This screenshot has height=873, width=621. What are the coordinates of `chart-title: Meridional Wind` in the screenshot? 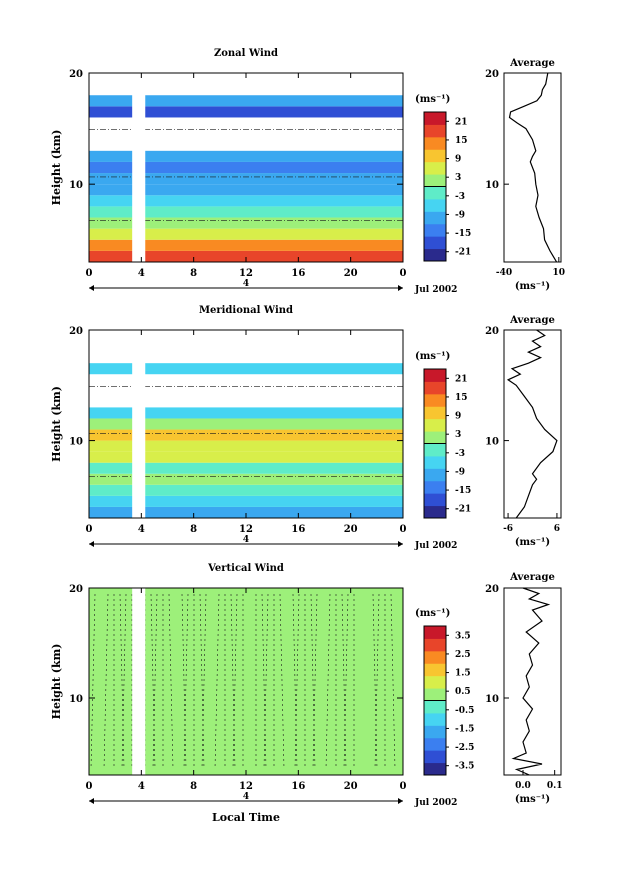 It's located at (246, 310).